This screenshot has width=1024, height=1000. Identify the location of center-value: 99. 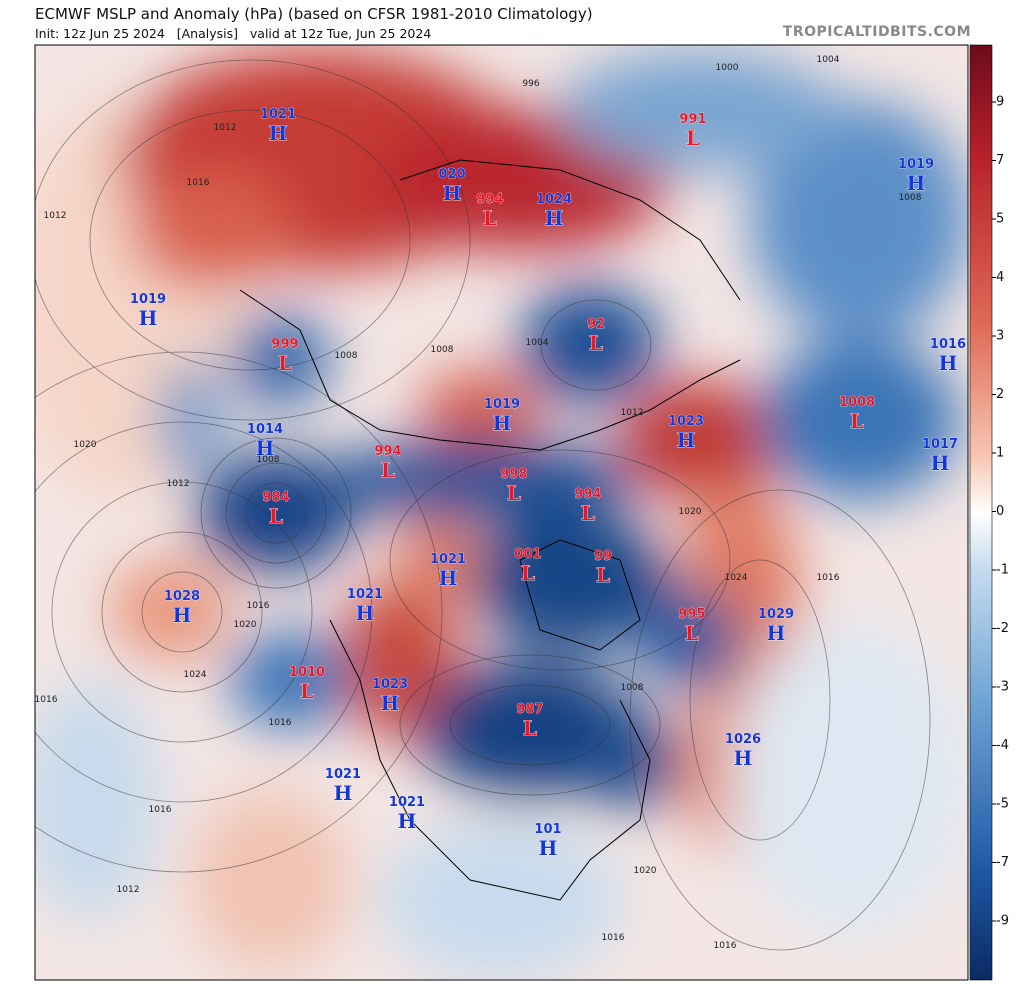
(603, 556).